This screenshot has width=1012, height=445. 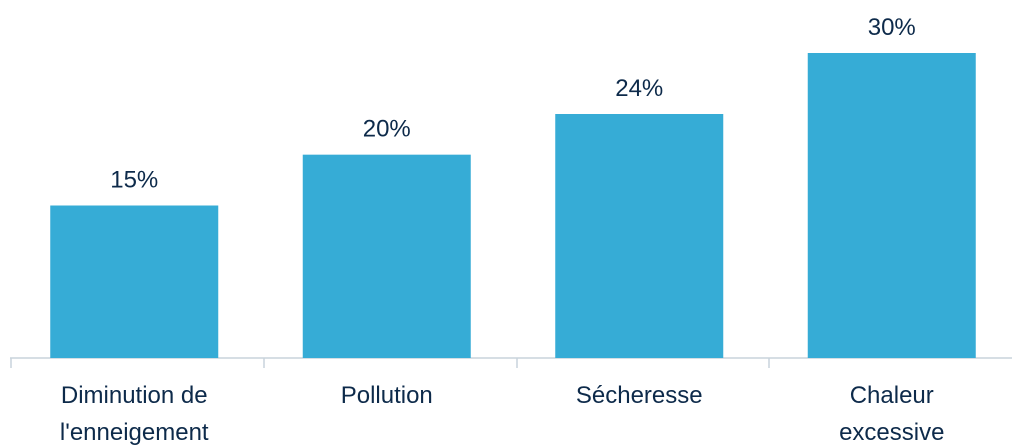 I want to click on value-label: 24%, so click(x=639, y=88).